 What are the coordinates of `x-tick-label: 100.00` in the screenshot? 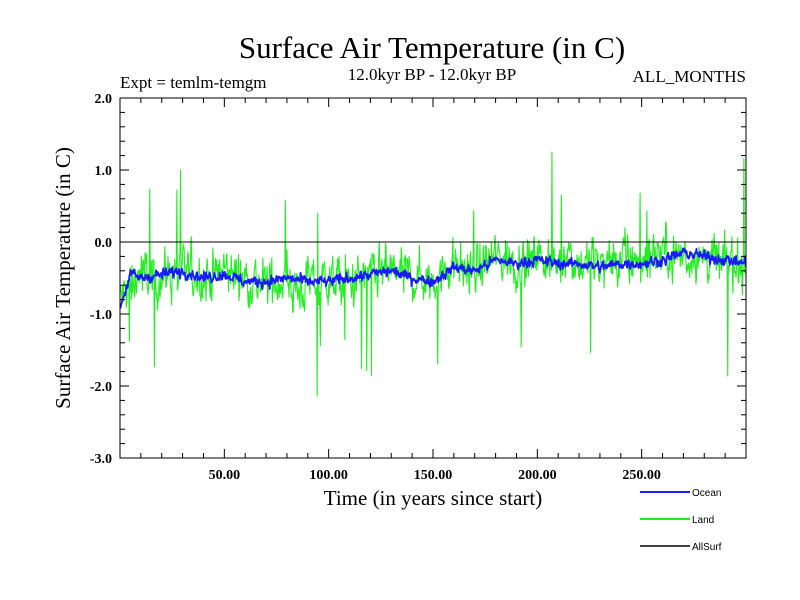 It's located at (328, 475).